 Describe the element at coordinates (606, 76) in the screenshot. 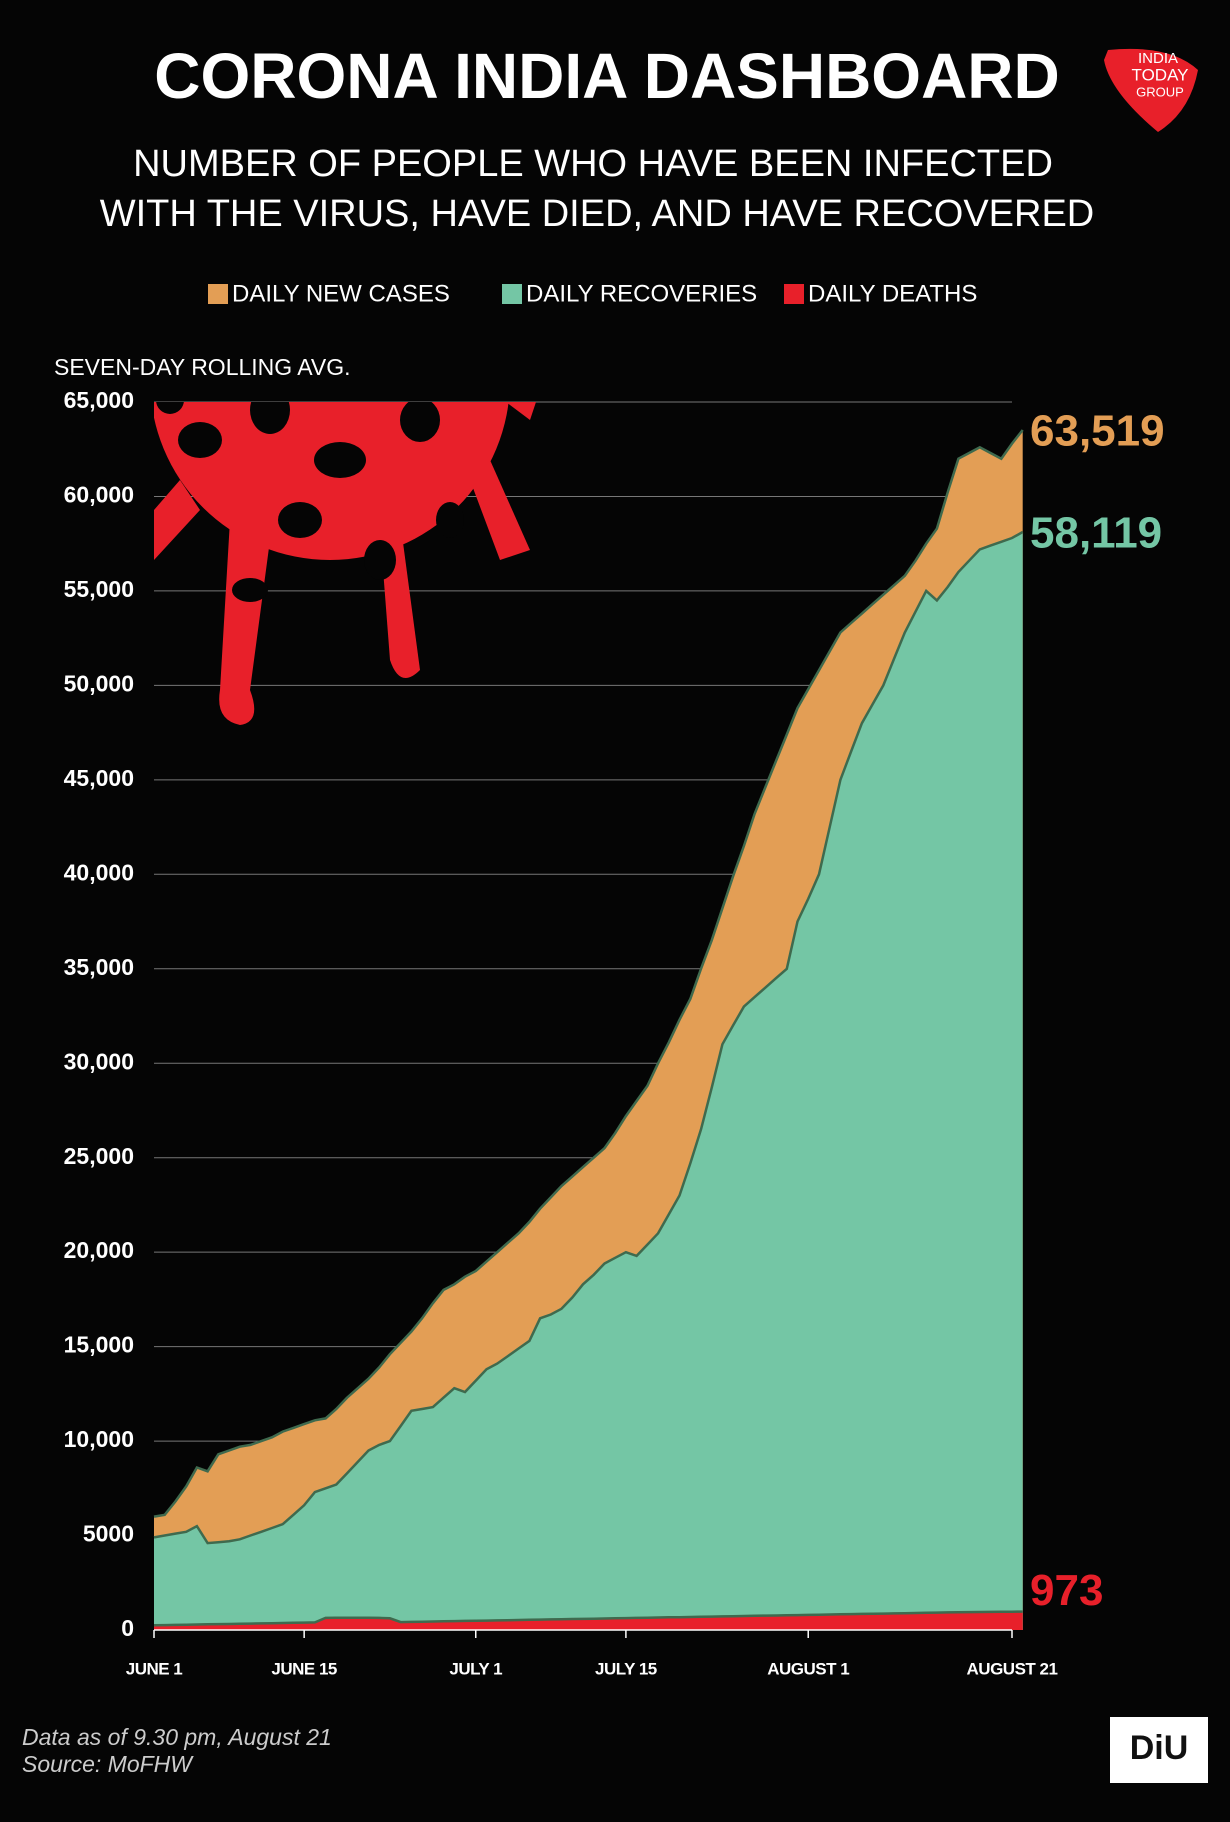

I see `chart-title: CORONA INDIA DASHBOARD` at that location.